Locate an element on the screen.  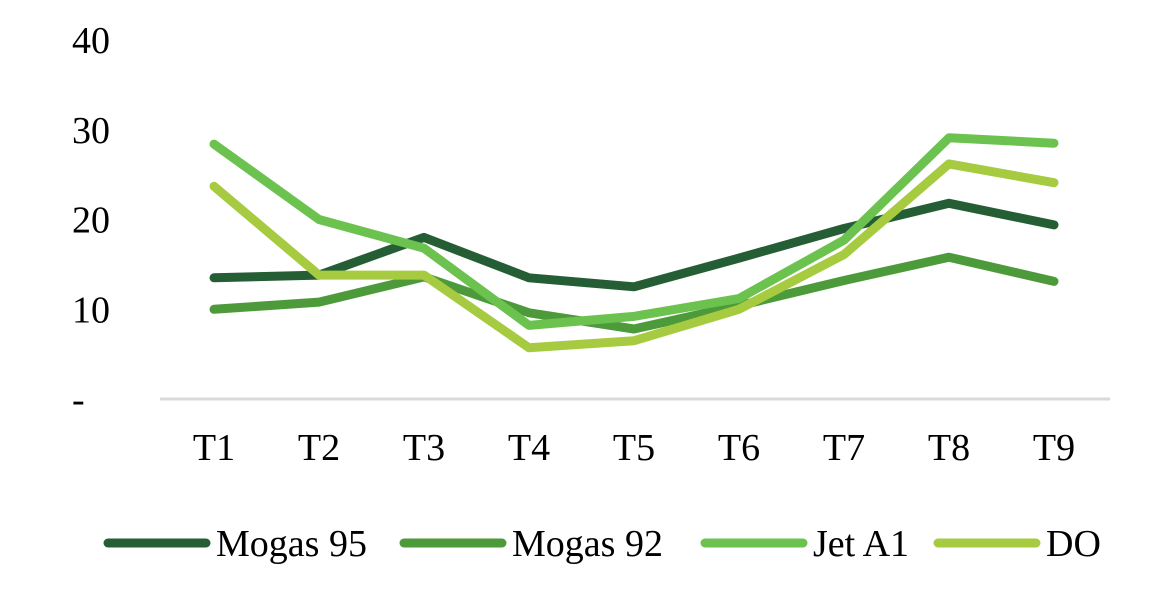
x-tick-label: T6 is located at coordinates (739, 448).